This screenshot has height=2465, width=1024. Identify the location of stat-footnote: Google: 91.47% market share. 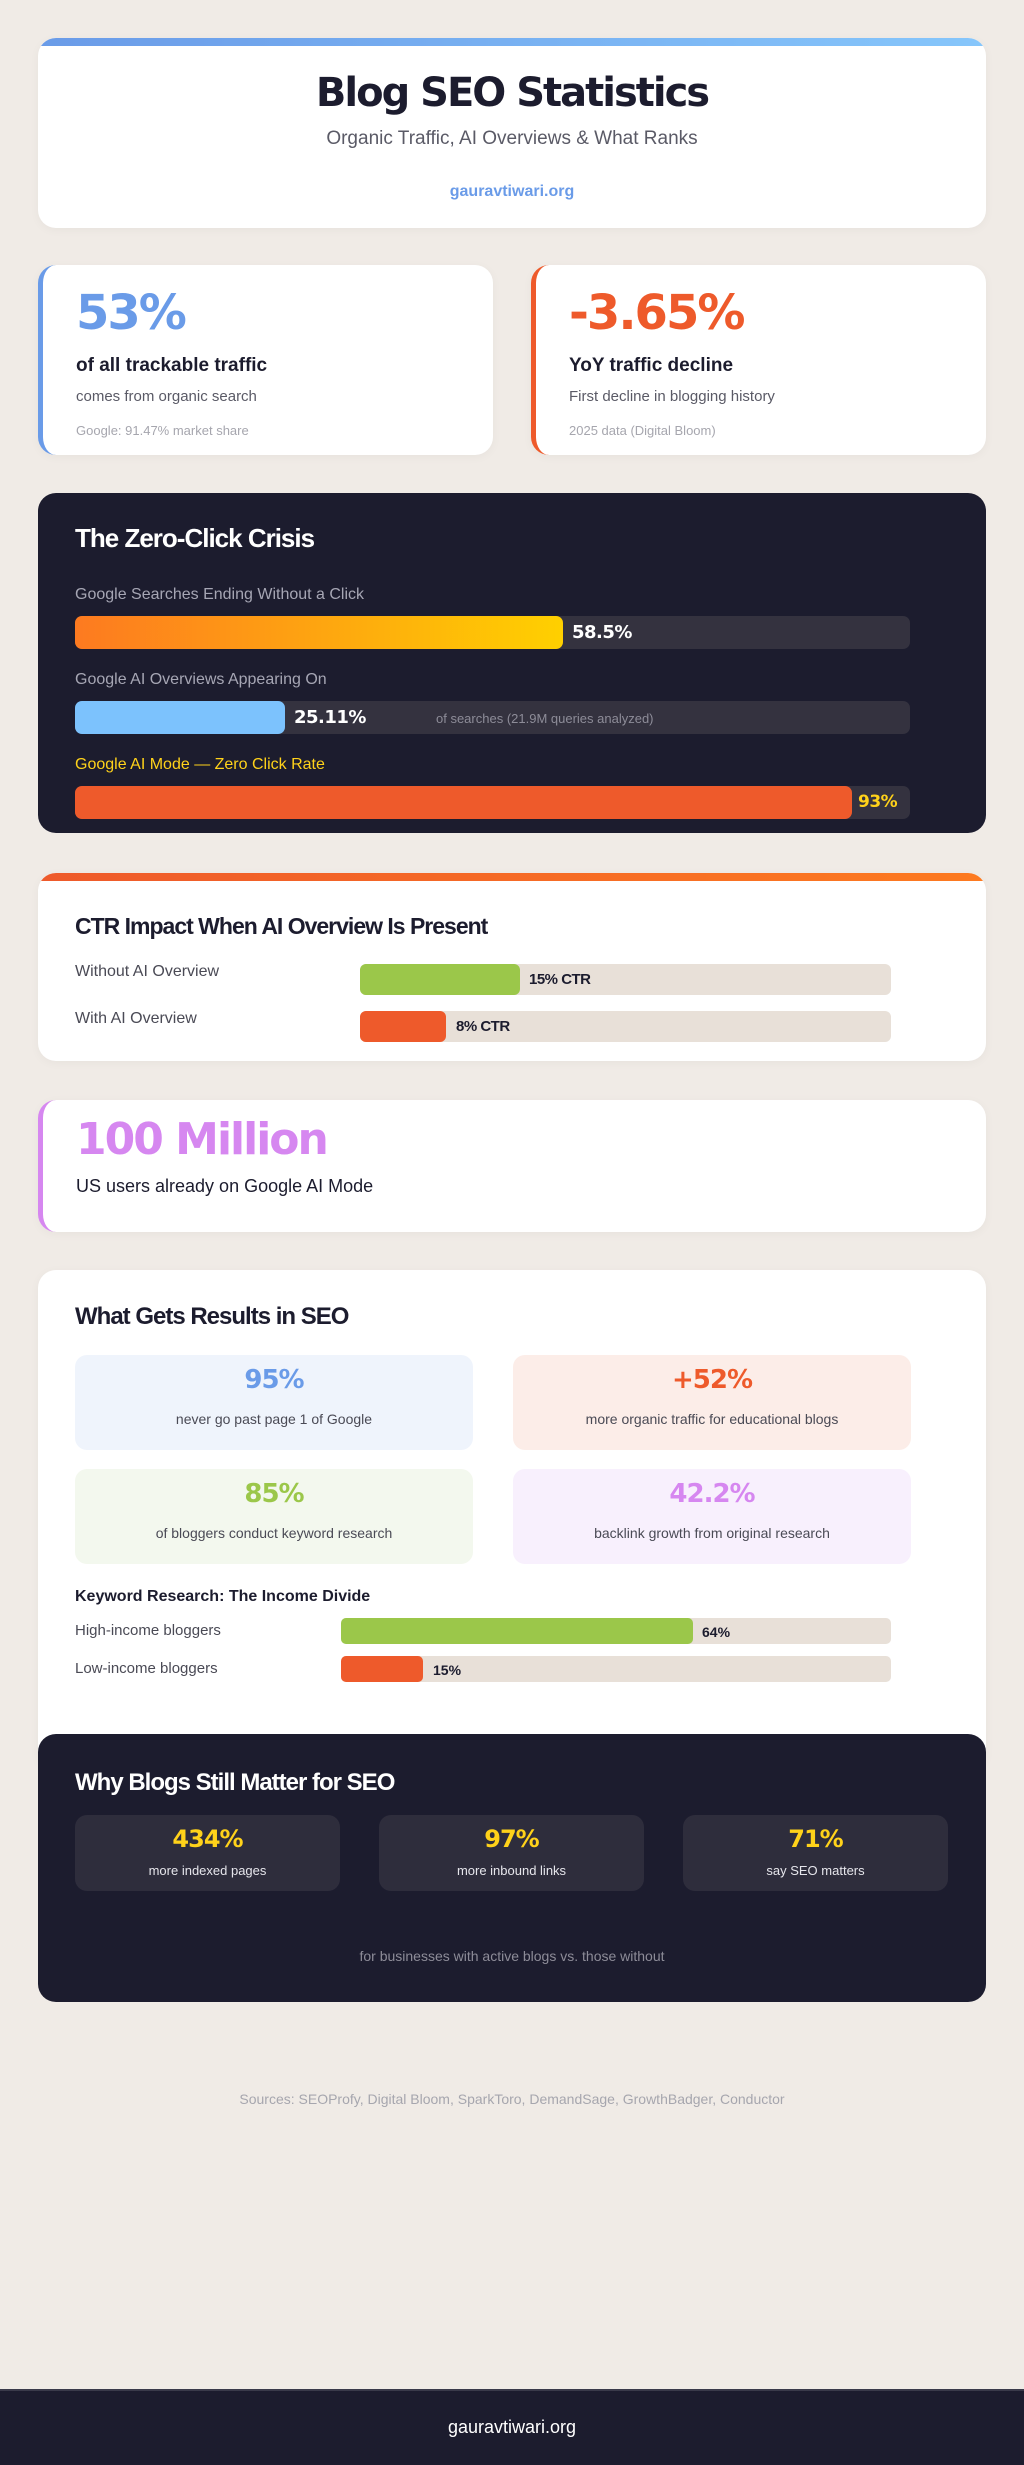
(162, 430).